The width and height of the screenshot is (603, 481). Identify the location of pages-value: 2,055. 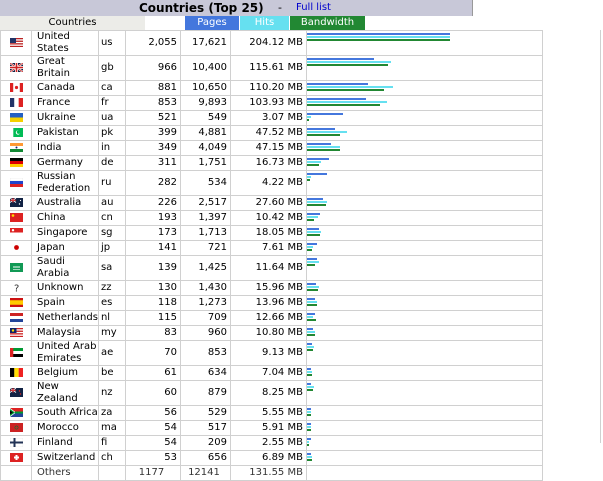
(152, 43).